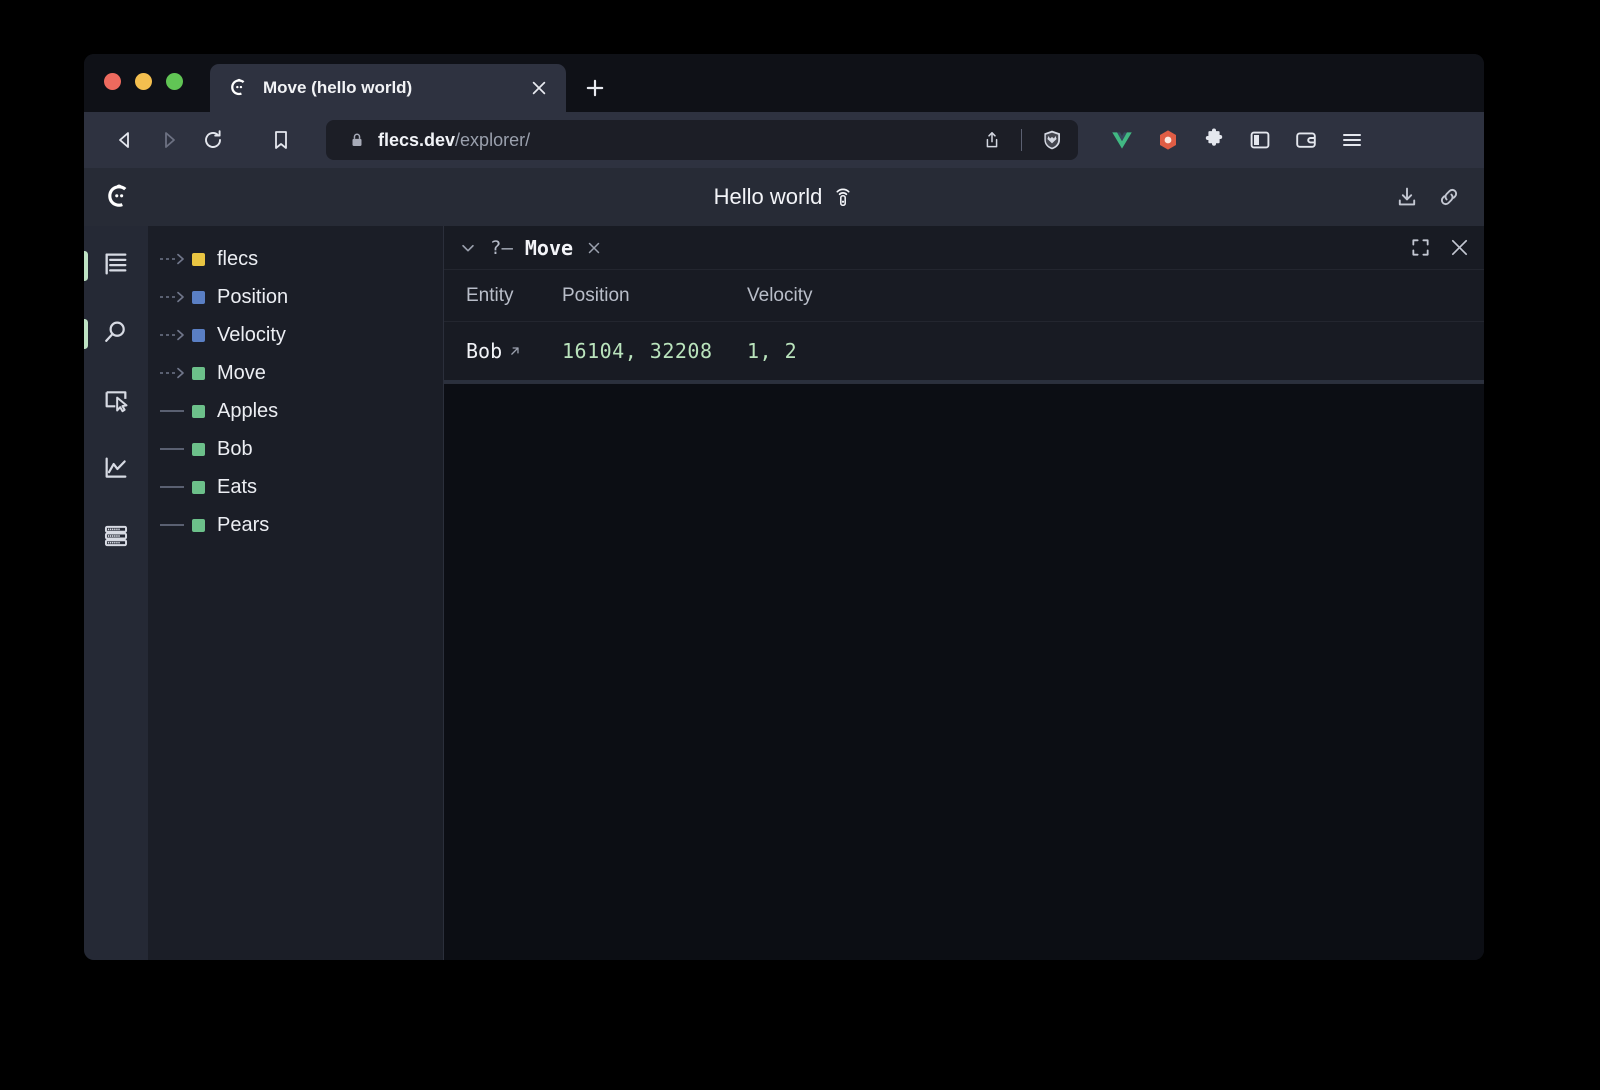  What do you see at coordinates (388, 88) in the screenshot?
I see `browser-tab-active: Move (hello world)` at bounding box center [388, 88].